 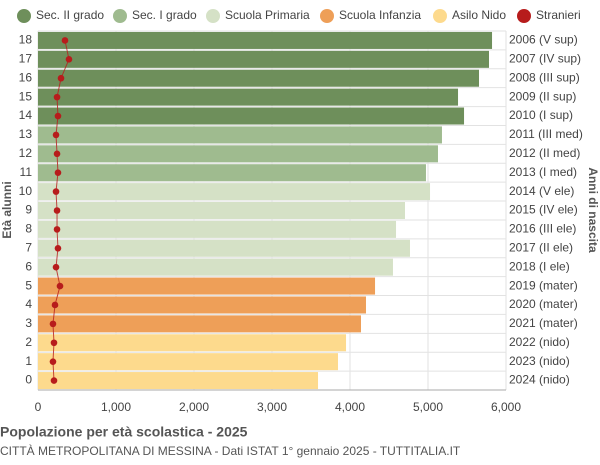 What do you see at coordinates (38, 407) in the screenshot?
I see `x-tick-label: 0` at bounding box center [38, 407].